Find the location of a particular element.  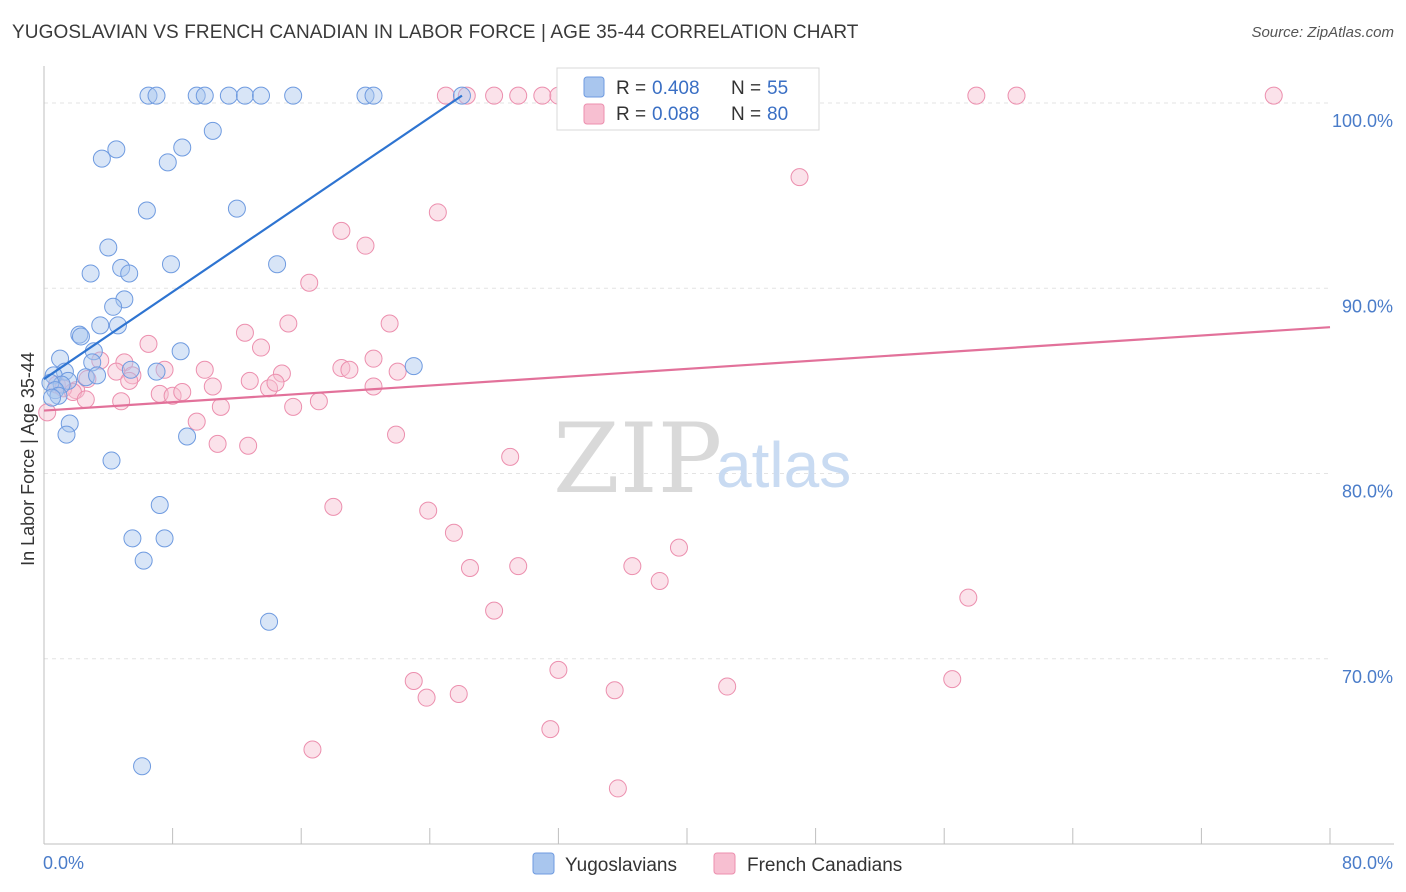

y-axis-label: In Labor Force | Age 35-44 is located at coordinates (28, 459).